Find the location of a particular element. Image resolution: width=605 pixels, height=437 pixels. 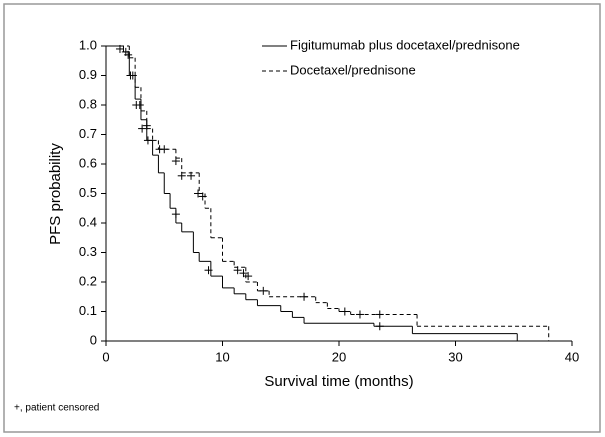

x-axis-label: Survival time (months) is located at coordinates (338, 381).